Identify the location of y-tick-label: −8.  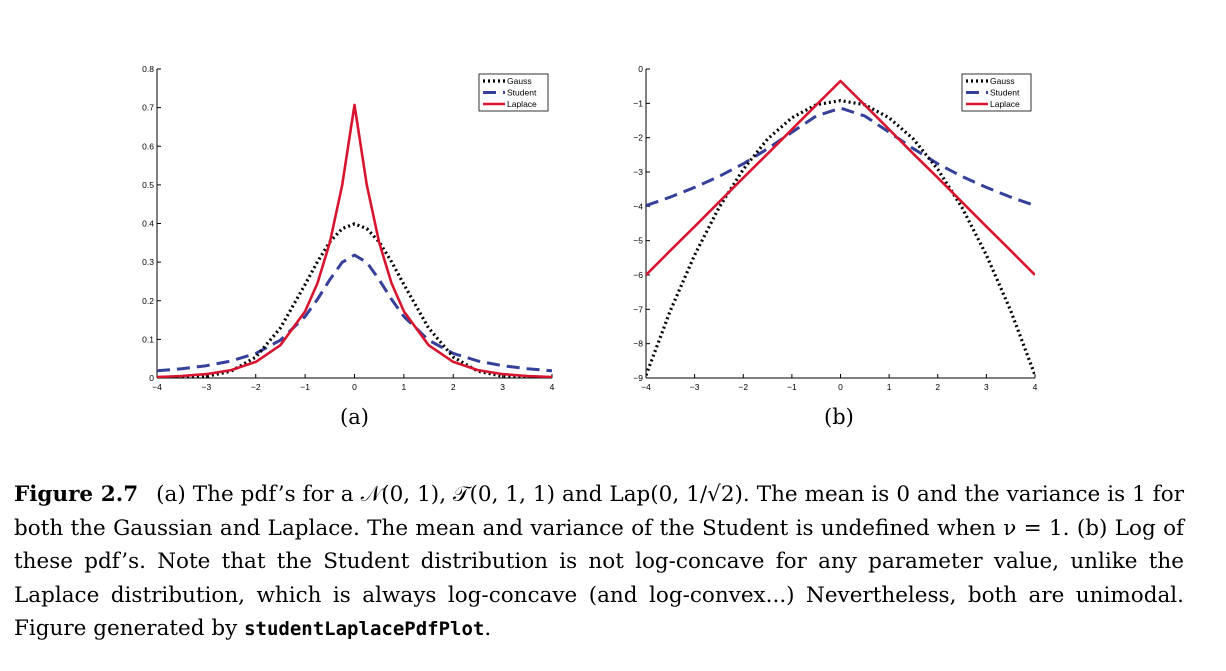
(638, 344).